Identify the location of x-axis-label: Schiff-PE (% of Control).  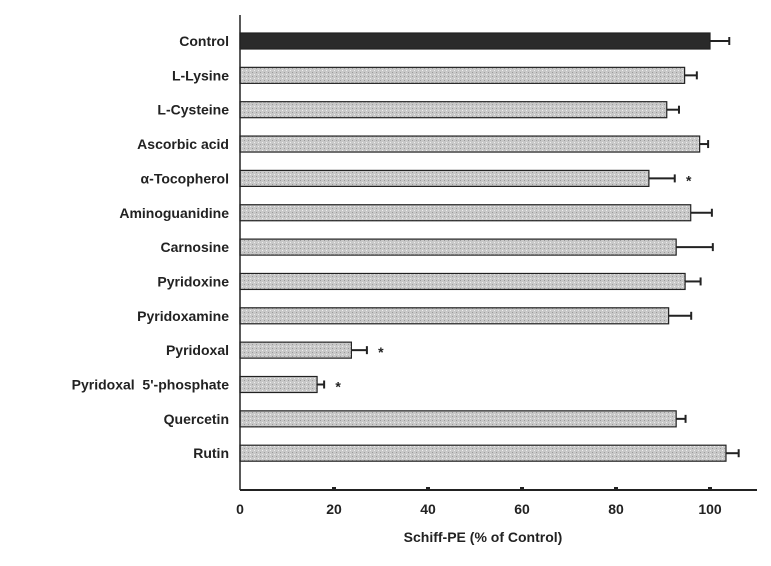
(483, 537).